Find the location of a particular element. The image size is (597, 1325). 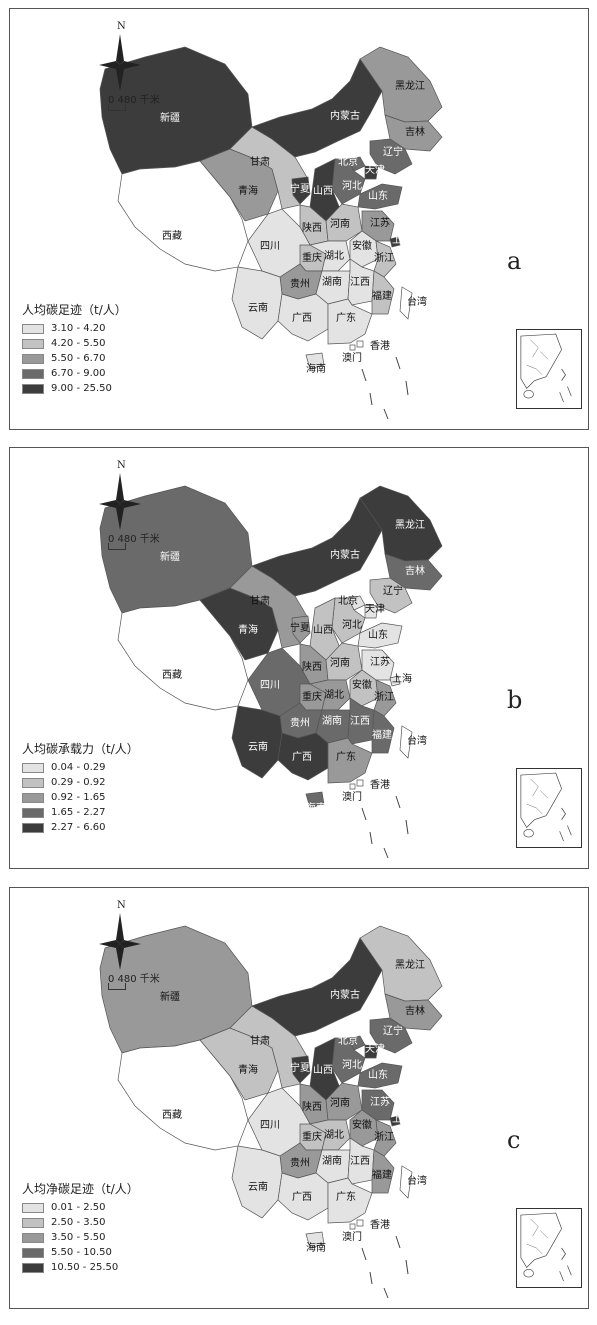

legend-item: 3.50 - 5.50 is located at coordinates (80, 1237).